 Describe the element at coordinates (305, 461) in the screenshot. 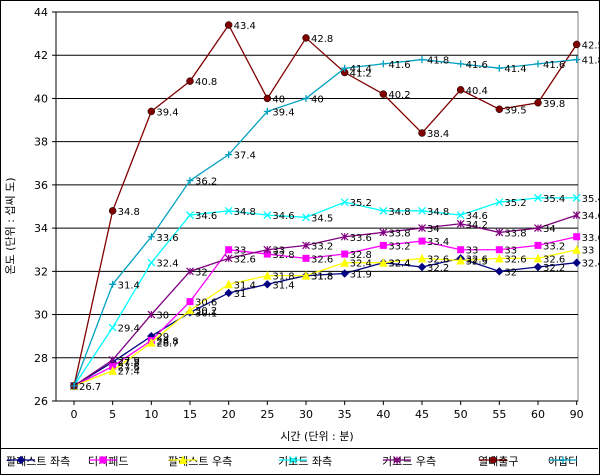

I see `legend-item: 키보드 좌측` at that location.